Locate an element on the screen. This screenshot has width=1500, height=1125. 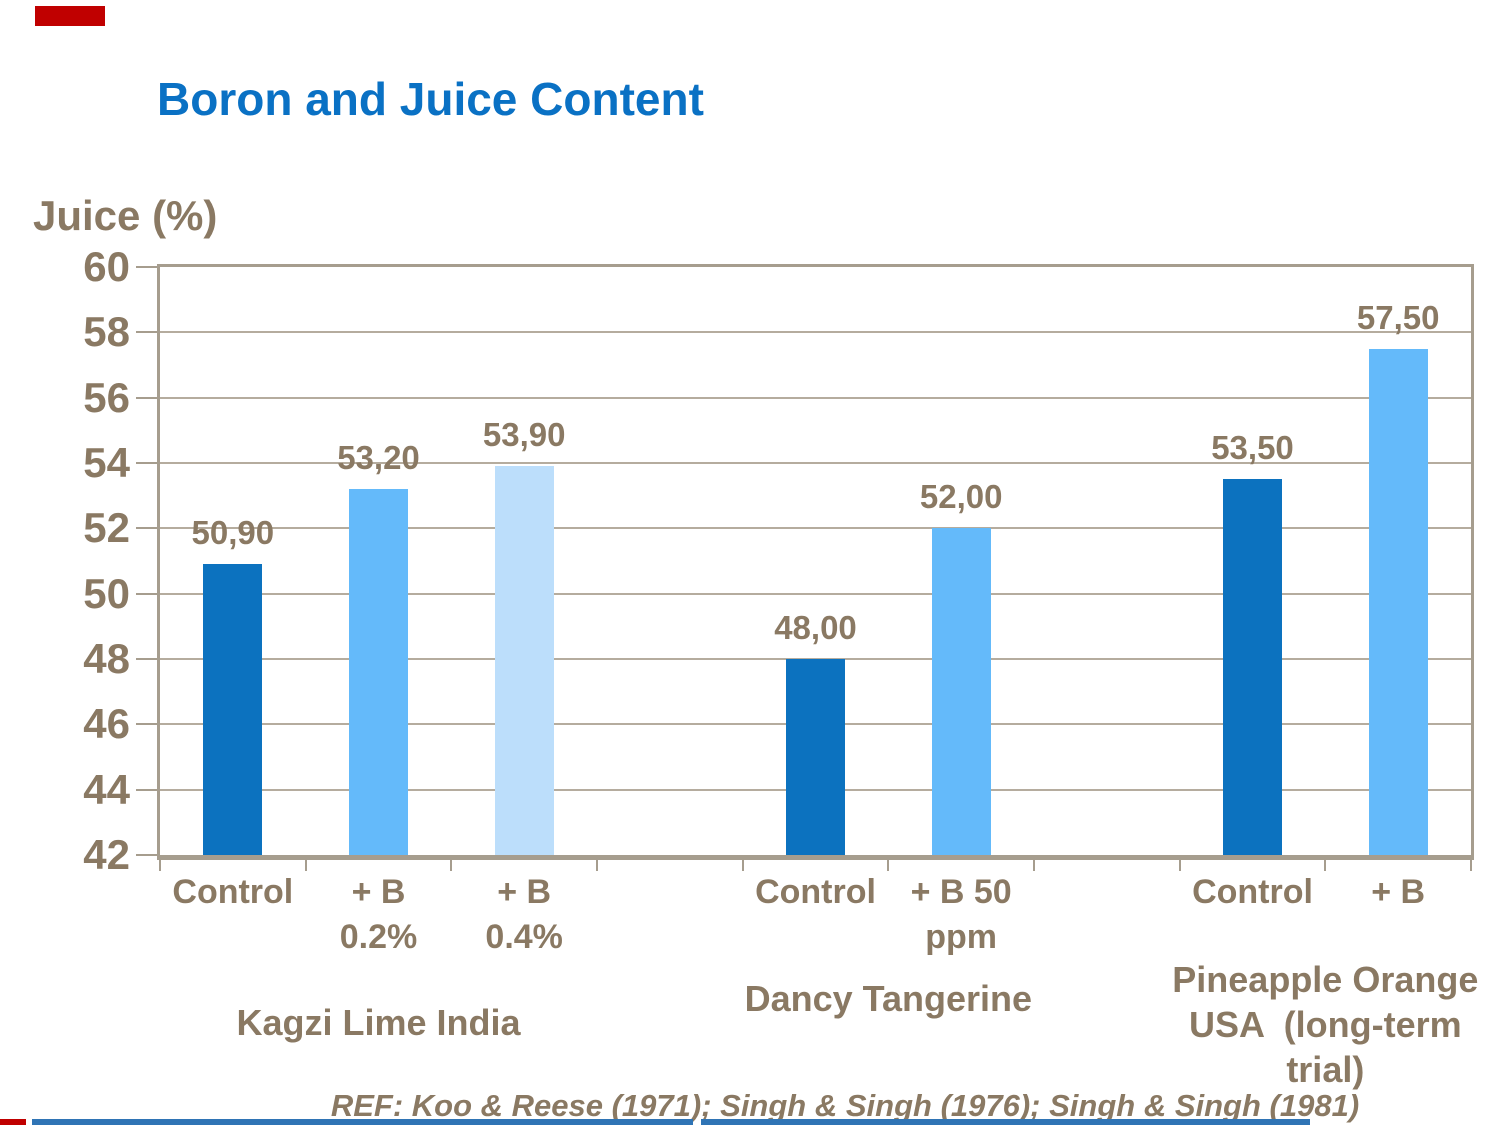
x-category-line: 0.4% is located at coordinates (524, 937).